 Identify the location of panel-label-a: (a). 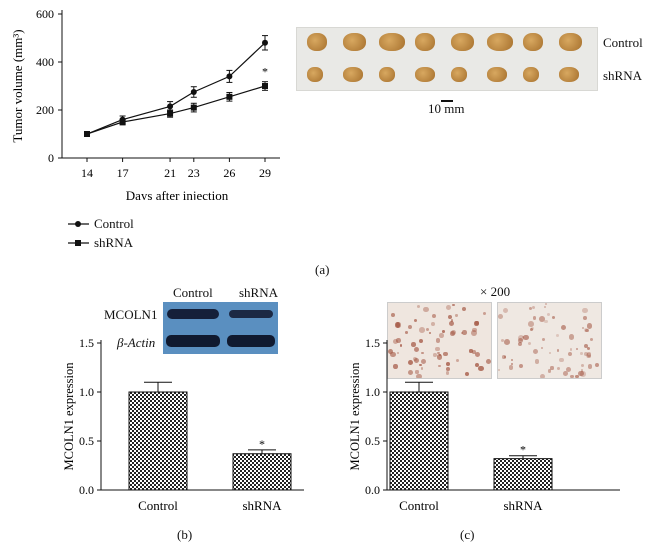
(322, 269).